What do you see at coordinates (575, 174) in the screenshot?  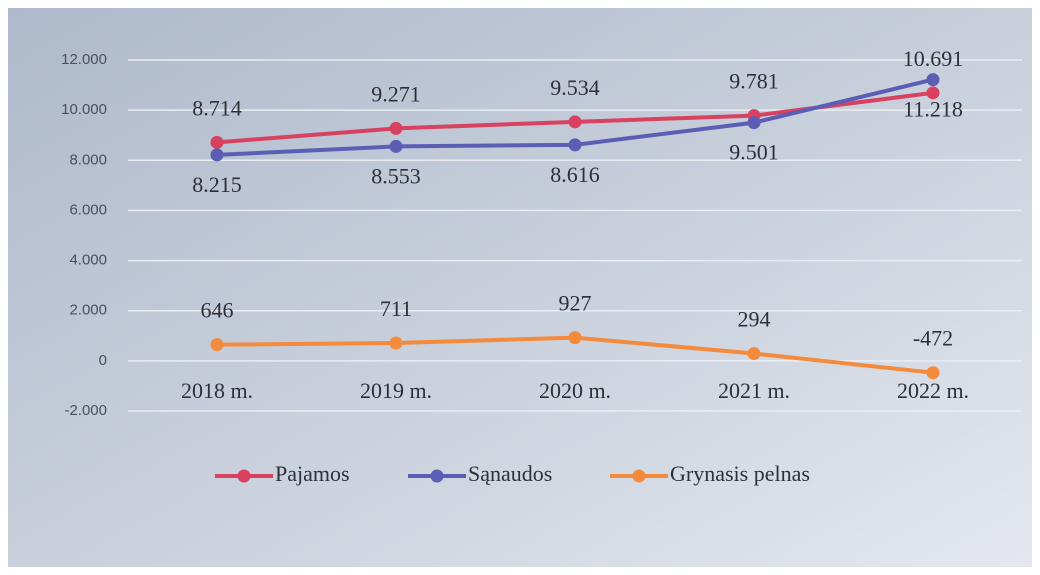 I see `data-label: 8.616` at bounding box center [575, 174].